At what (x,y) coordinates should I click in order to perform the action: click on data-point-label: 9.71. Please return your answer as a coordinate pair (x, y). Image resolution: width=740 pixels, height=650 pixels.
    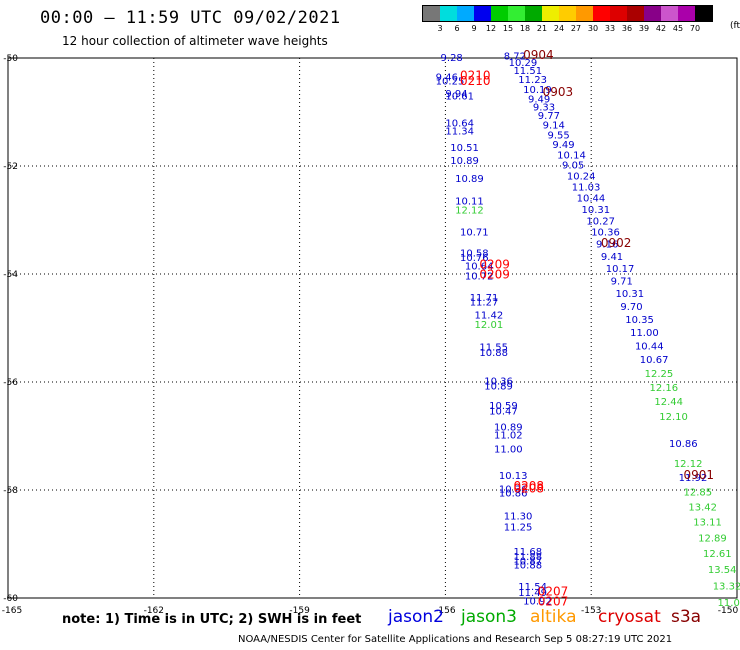
    Looking at the image, I should click on (622, 281).